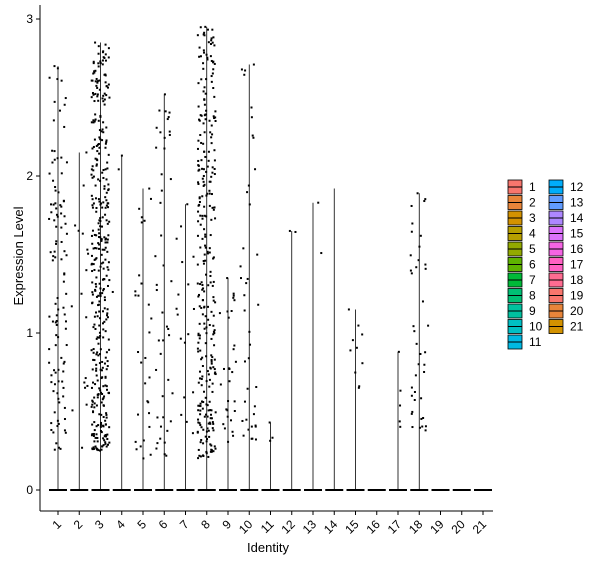 The height and width of the screenshot is (568, 600). What do you see at coordinates (29, 176) in the screenshot?
I see `y-tick-label: 2` at bounding box center [29, 176].